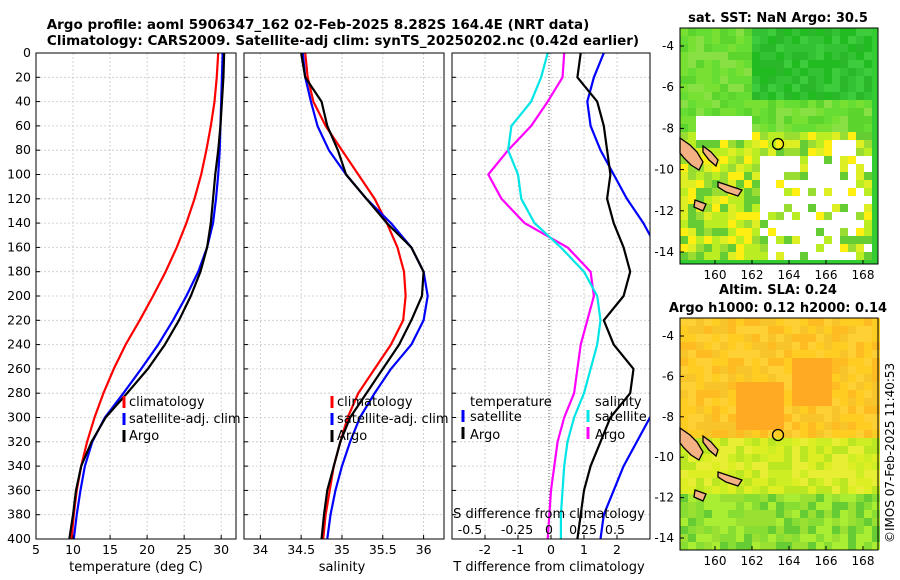 This screenshot has height=580, width=900. Describe the element at coordinates (890, 453) in the screenshot. I see `credit-text: ©IMOS 07-Feb-2025 11:40:53` at that location.